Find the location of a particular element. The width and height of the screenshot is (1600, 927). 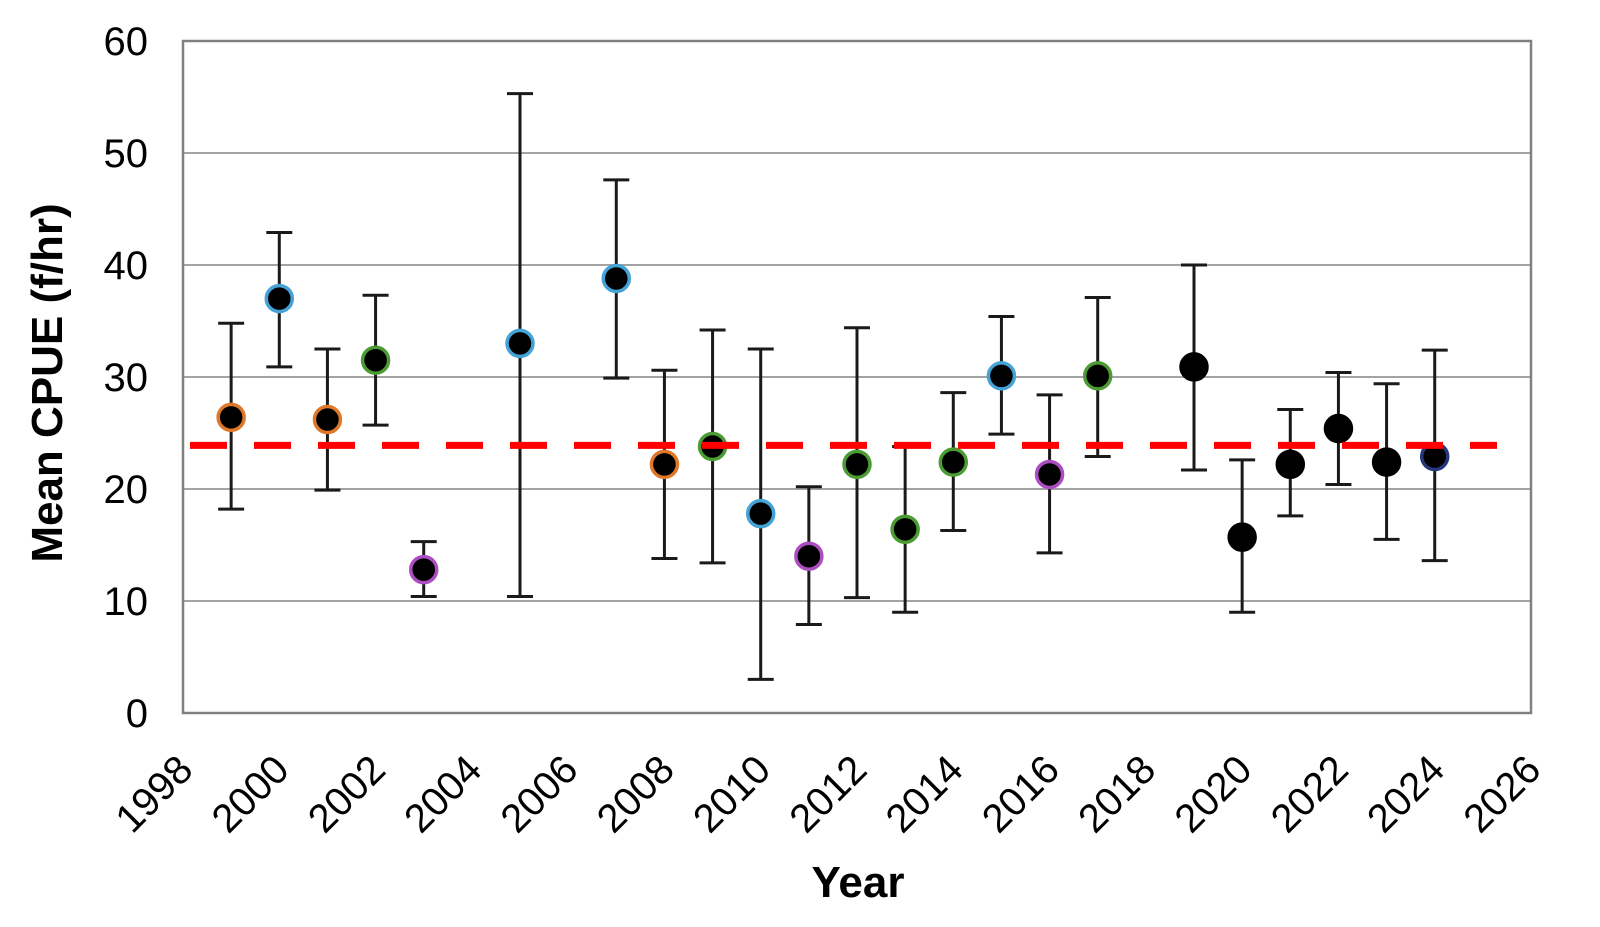

y-tick-label-0: 0 is located at coordinates (137, 714).